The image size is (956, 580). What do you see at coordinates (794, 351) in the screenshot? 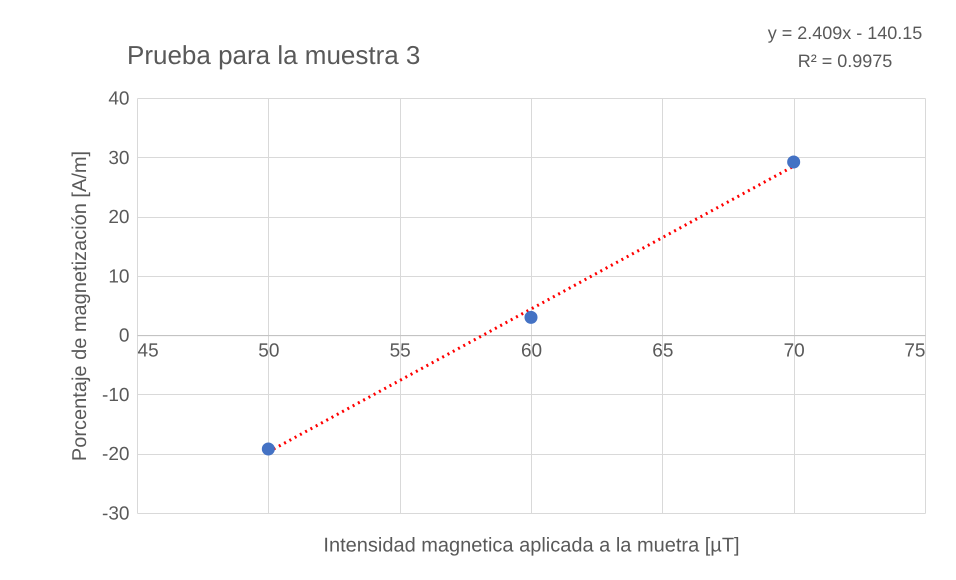
I see `x-tick-label: 70` at bounding box center [794, 351].